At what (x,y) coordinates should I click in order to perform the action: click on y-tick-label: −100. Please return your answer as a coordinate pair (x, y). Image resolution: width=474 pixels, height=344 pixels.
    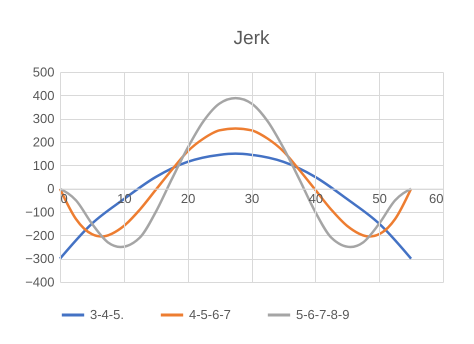
    Looking at the image, I should click on (39, 212).